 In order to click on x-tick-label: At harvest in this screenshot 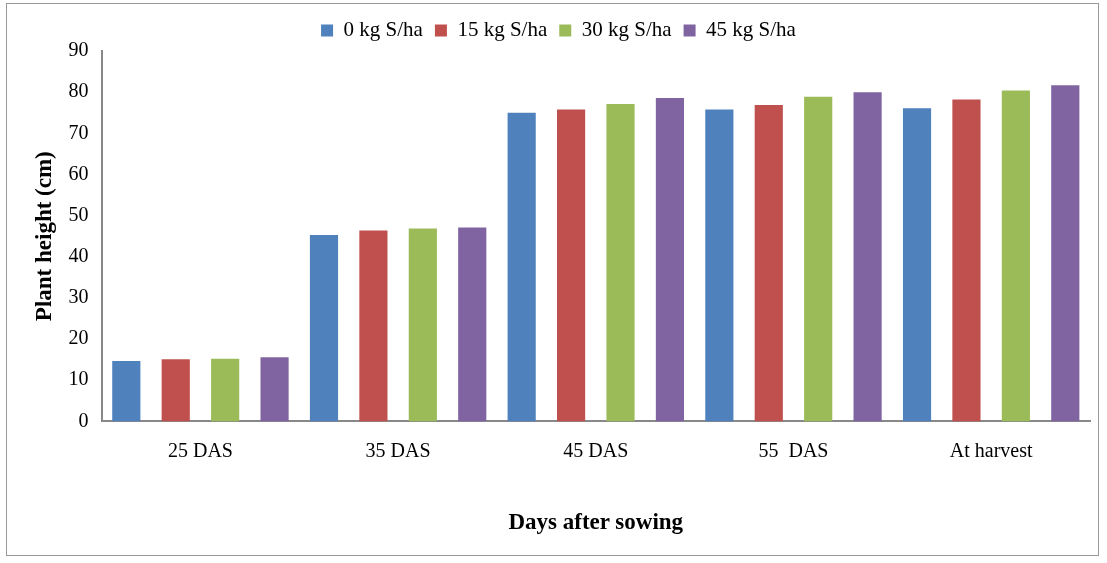, I will do `click(991, 449)`.